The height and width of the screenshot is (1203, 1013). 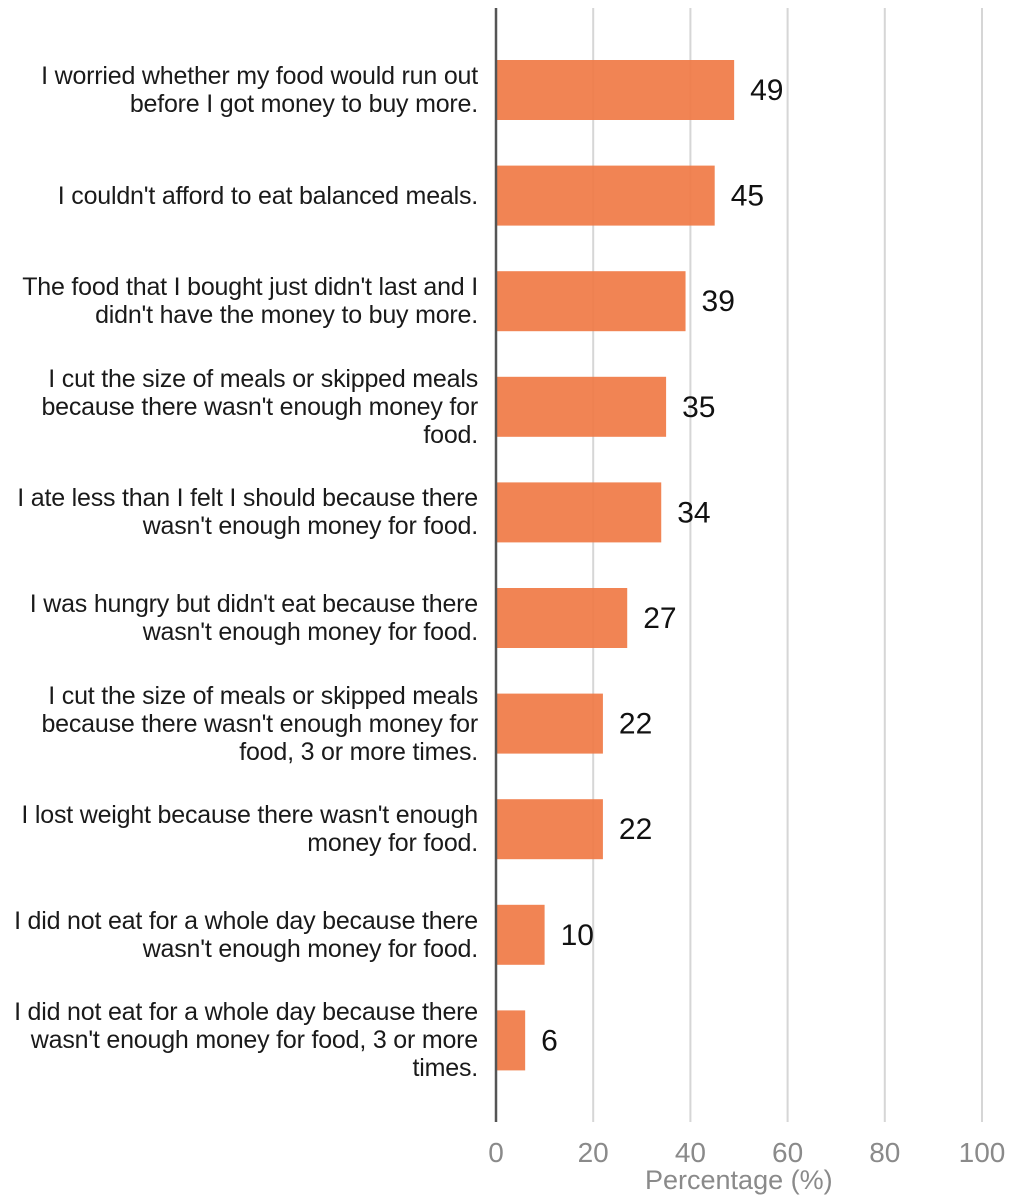 What do you see at coordinates (693, 512) in the screenshot?
I see `bar-value-label-5: 34` at bounding box center [693, 512].